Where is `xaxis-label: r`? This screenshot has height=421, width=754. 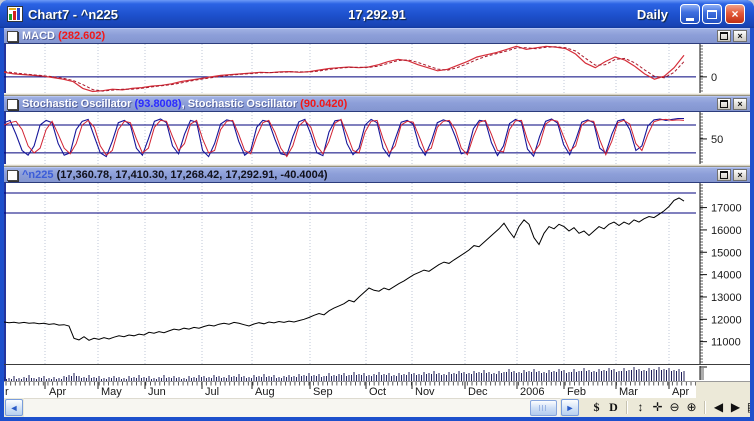
xaxis-label: r is located at coordinates (7, 392).